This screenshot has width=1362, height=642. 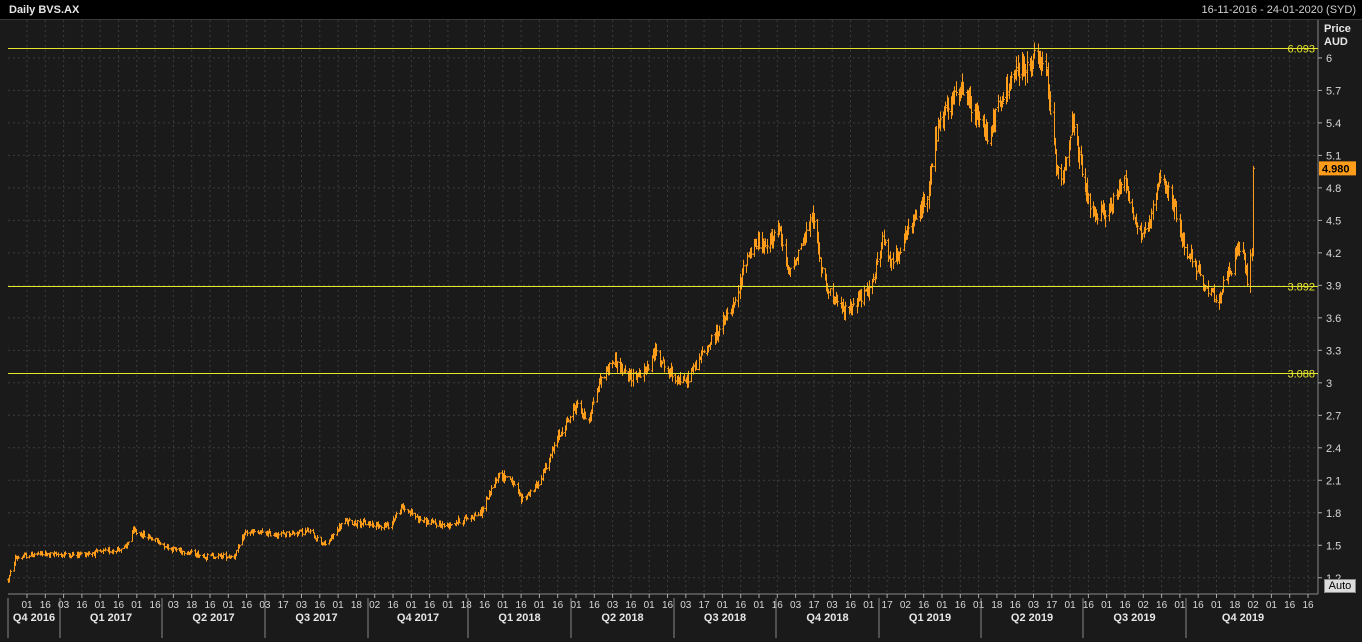 I want to click on quarter-label: Q1 2019, so click(x=930, y=618).